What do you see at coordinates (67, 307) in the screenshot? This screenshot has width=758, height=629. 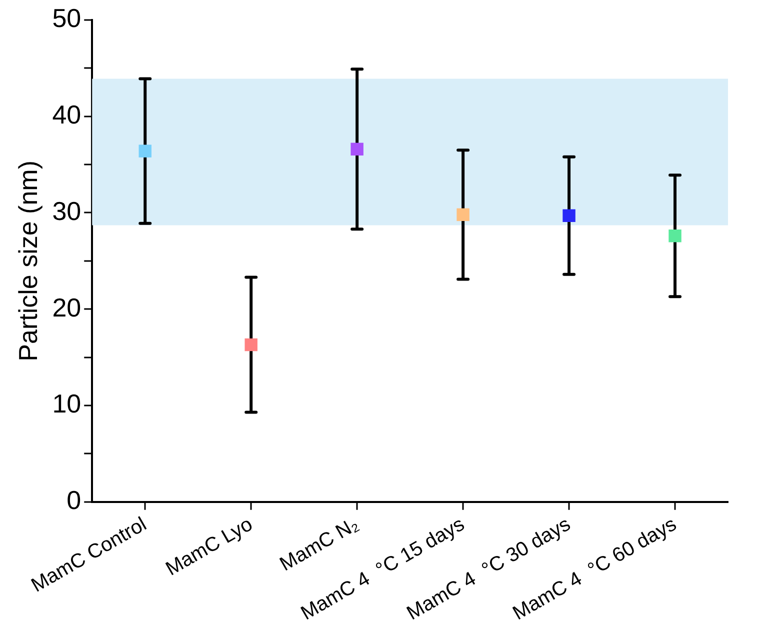 I see `y-tick-label: 20` at bounding box center [67, 307].